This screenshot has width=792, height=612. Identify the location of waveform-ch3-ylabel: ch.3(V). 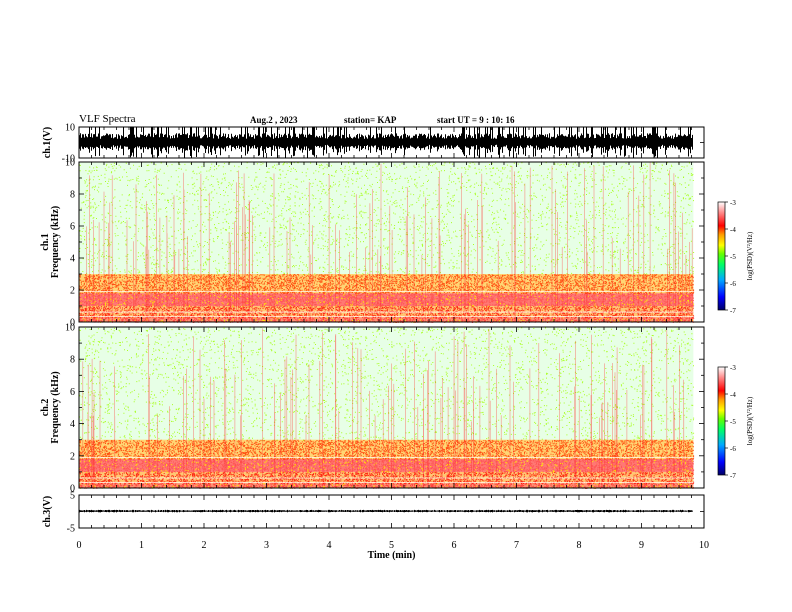
(47, 511).